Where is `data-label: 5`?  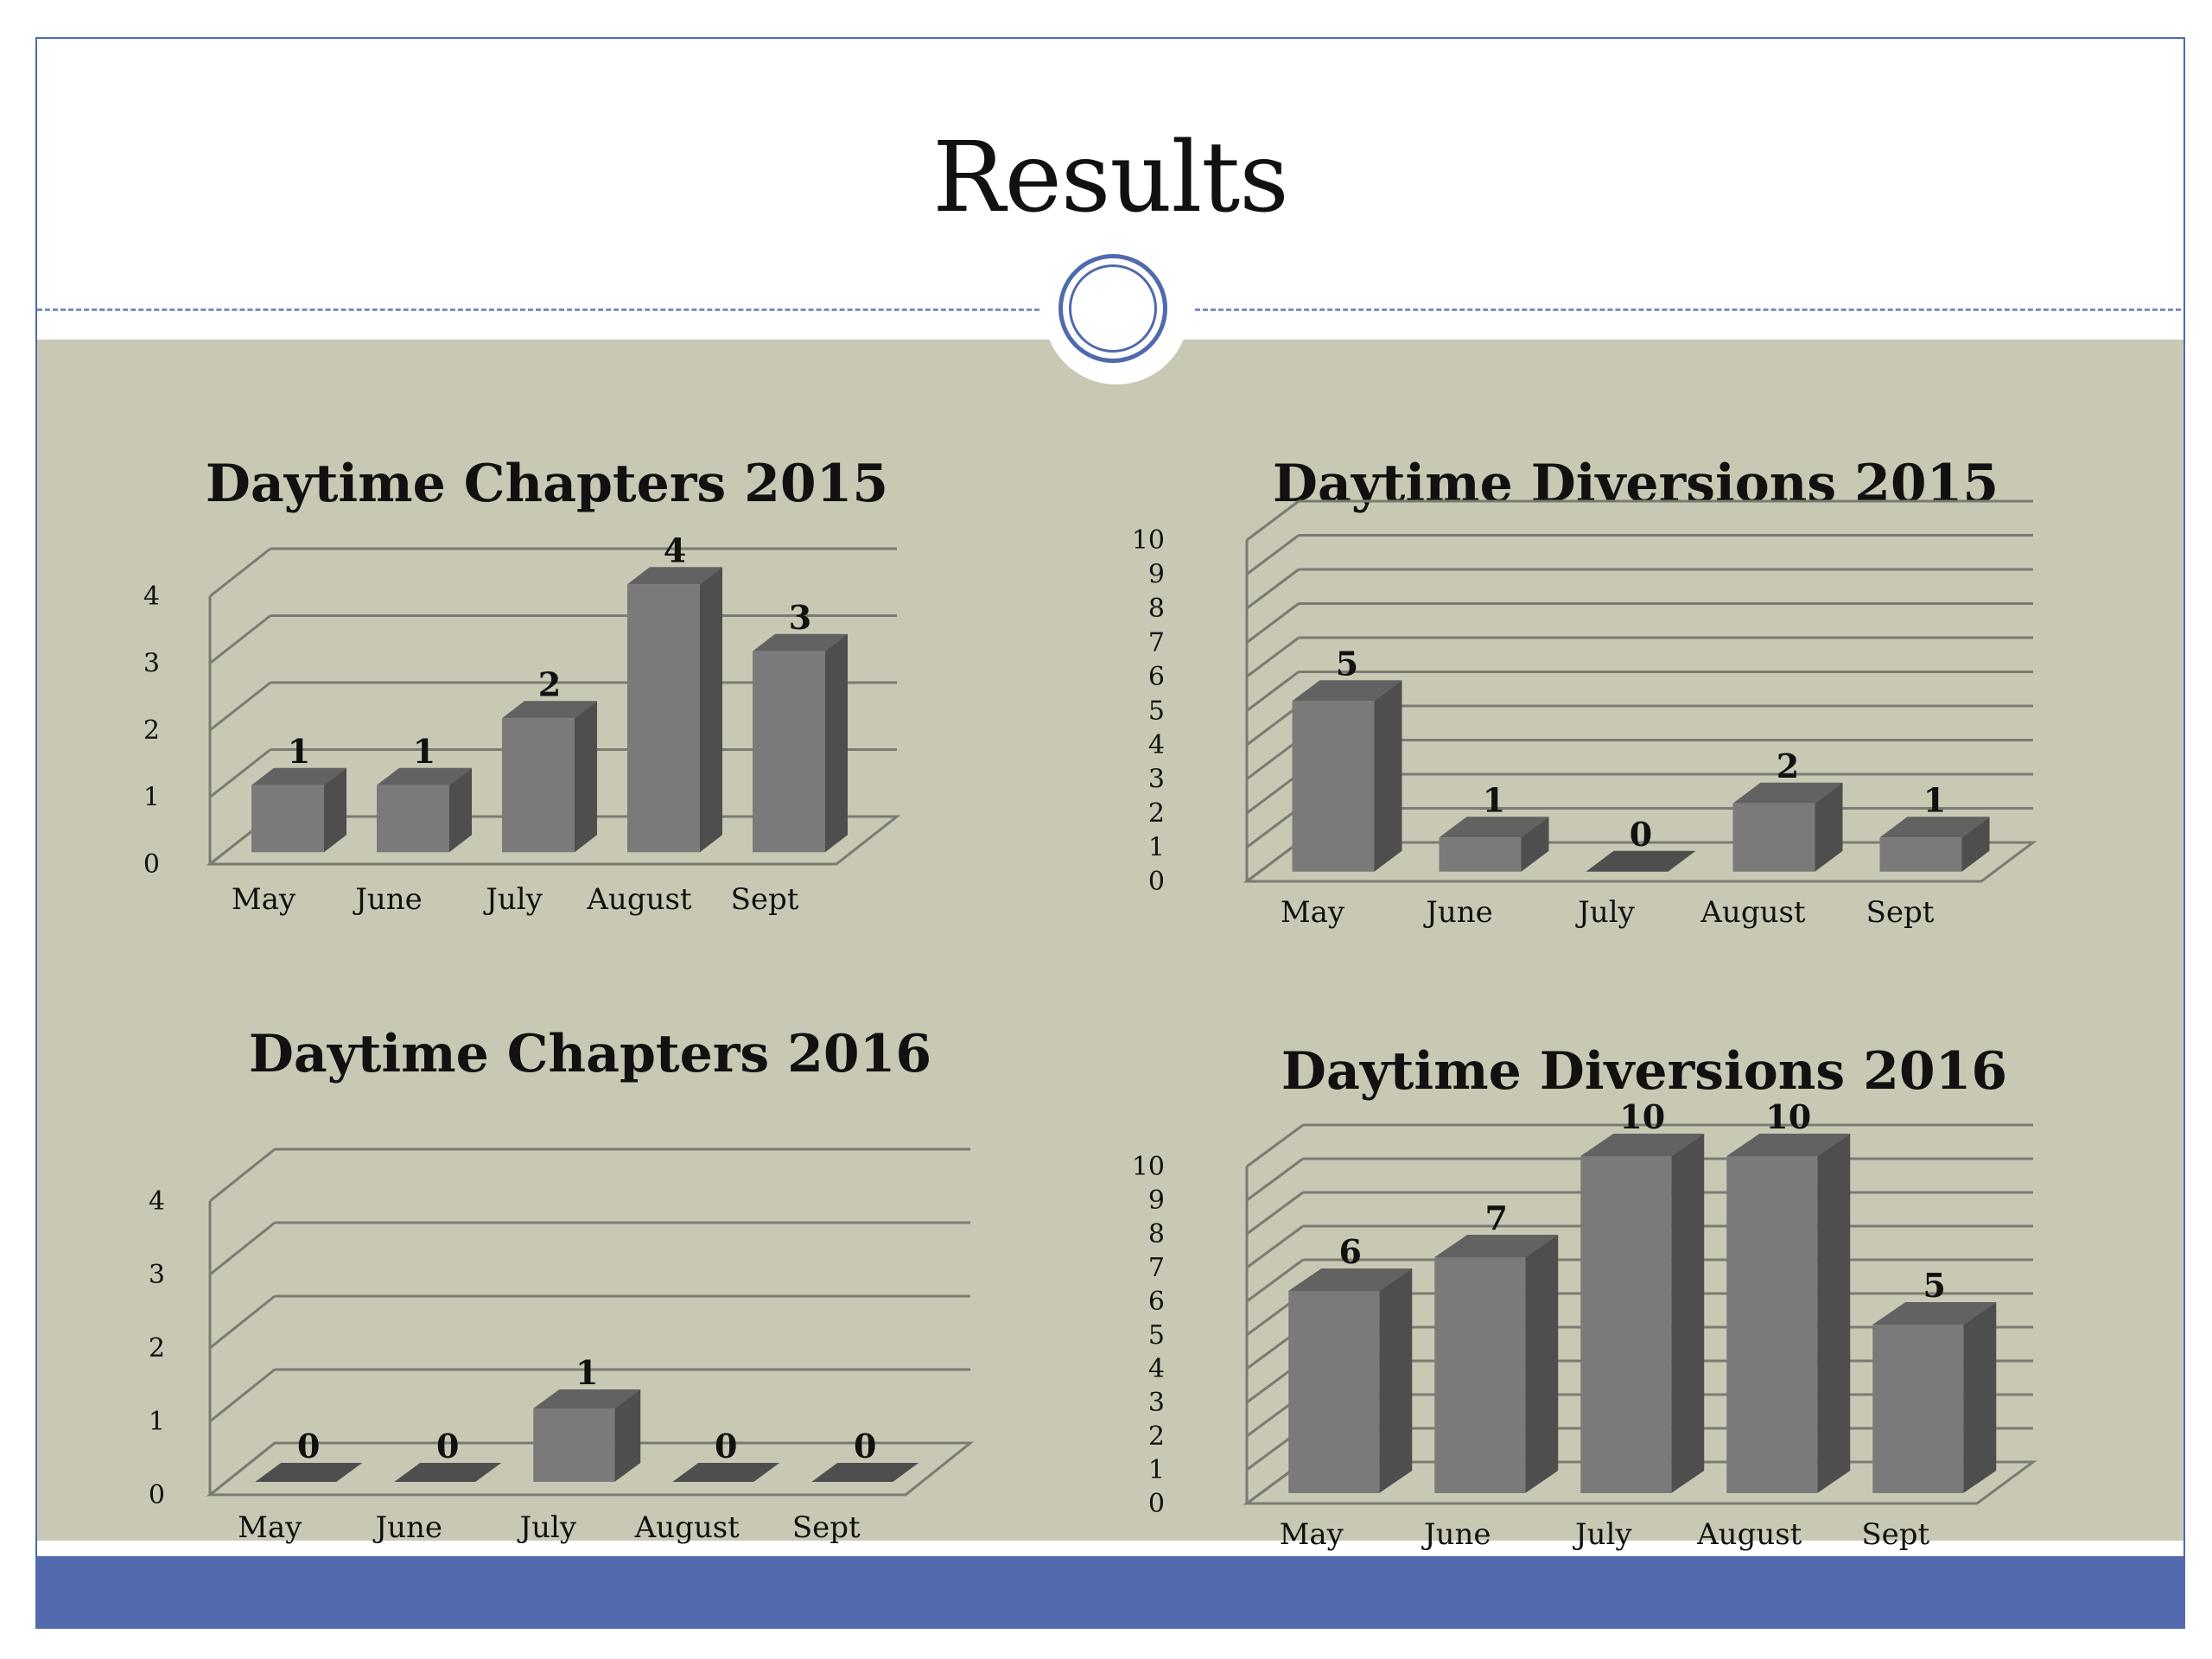 data-label: 5 is located at coordinates (1935, 1285).